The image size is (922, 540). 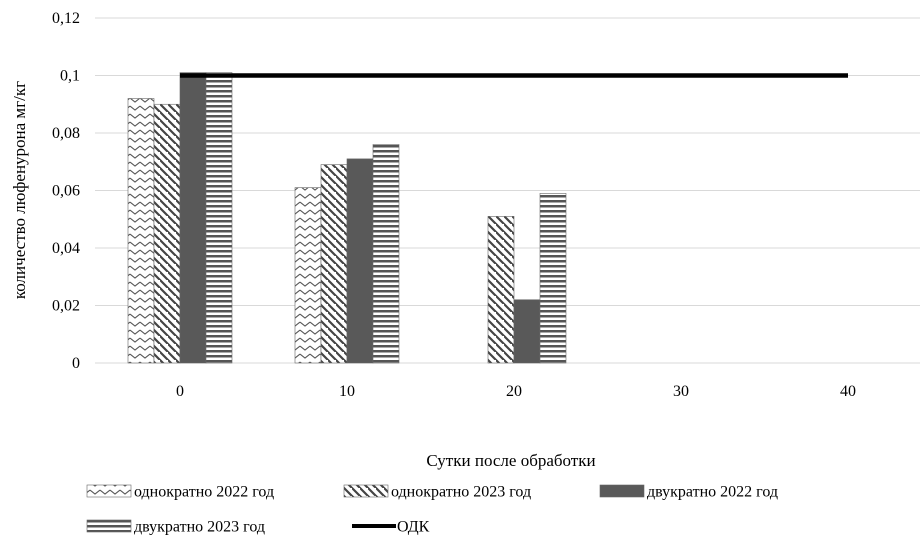 I want to click on y-tick-label: 0,12, so click(x=66, y=18).